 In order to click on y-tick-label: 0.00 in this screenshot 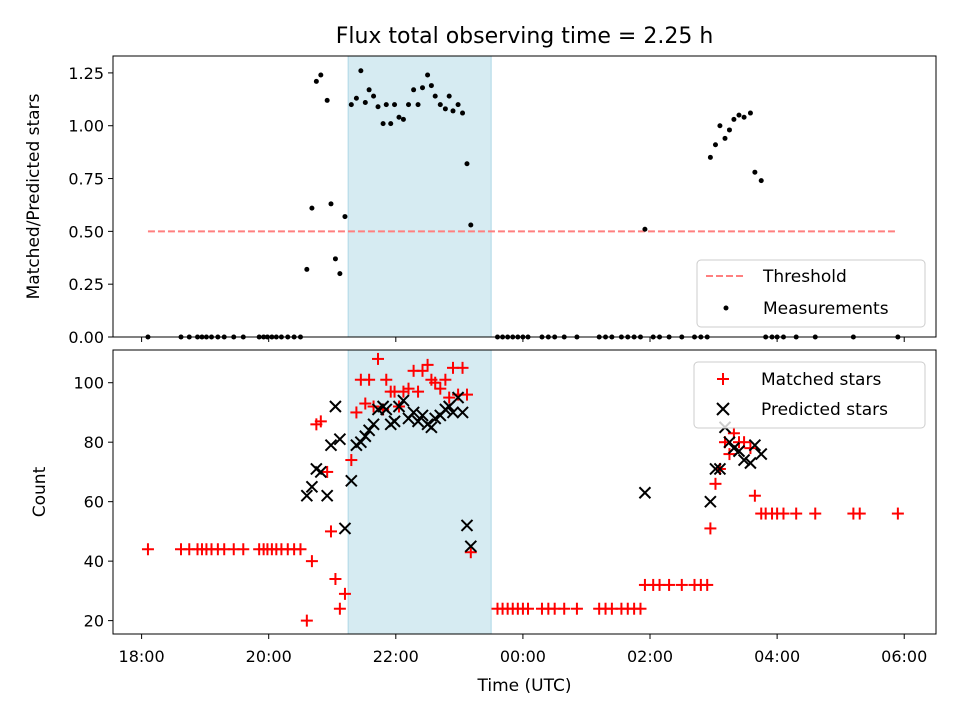, I will do `click(86, 337)`.